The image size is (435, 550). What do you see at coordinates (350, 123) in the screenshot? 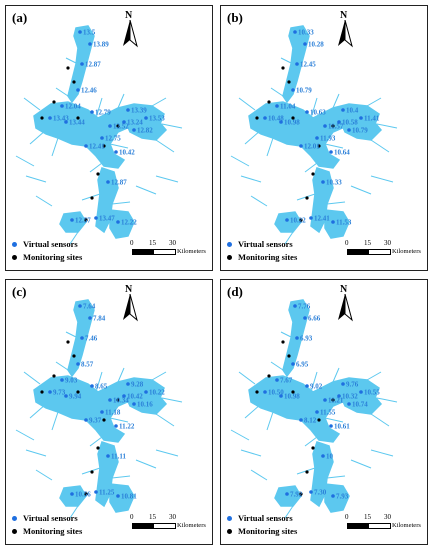
I see `sensor-value-label: 10.58` at bounding box center [350, 123].